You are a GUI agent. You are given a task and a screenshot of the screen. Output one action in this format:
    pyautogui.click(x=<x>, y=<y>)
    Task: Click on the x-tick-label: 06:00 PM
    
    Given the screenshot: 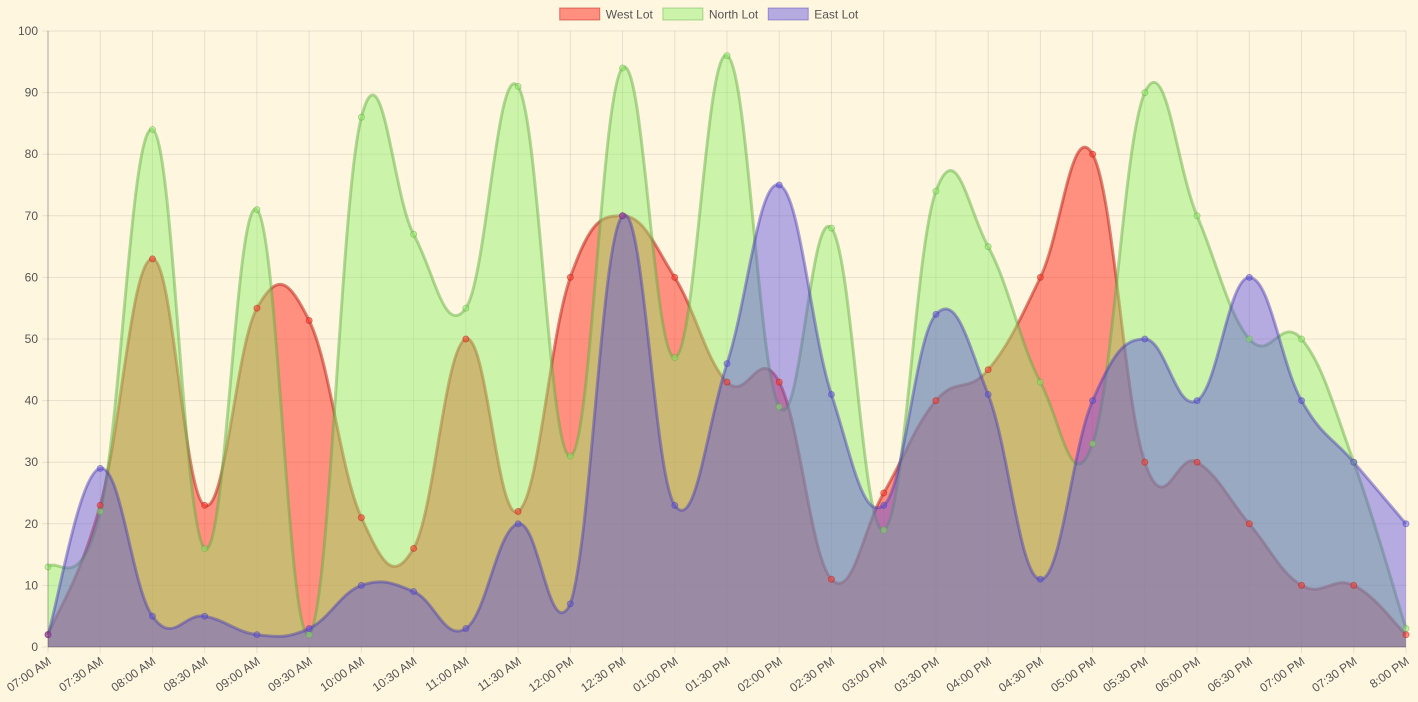 What is the action you would take?
    pyautogui.click(x=1178, y=674)
    